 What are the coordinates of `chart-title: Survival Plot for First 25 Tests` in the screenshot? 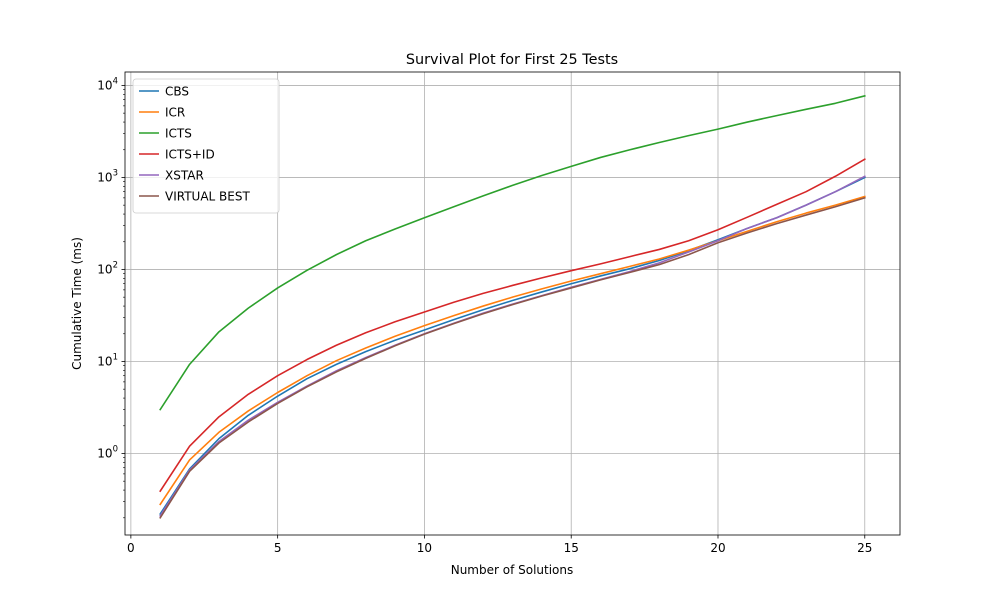 It's located at (512, 60).